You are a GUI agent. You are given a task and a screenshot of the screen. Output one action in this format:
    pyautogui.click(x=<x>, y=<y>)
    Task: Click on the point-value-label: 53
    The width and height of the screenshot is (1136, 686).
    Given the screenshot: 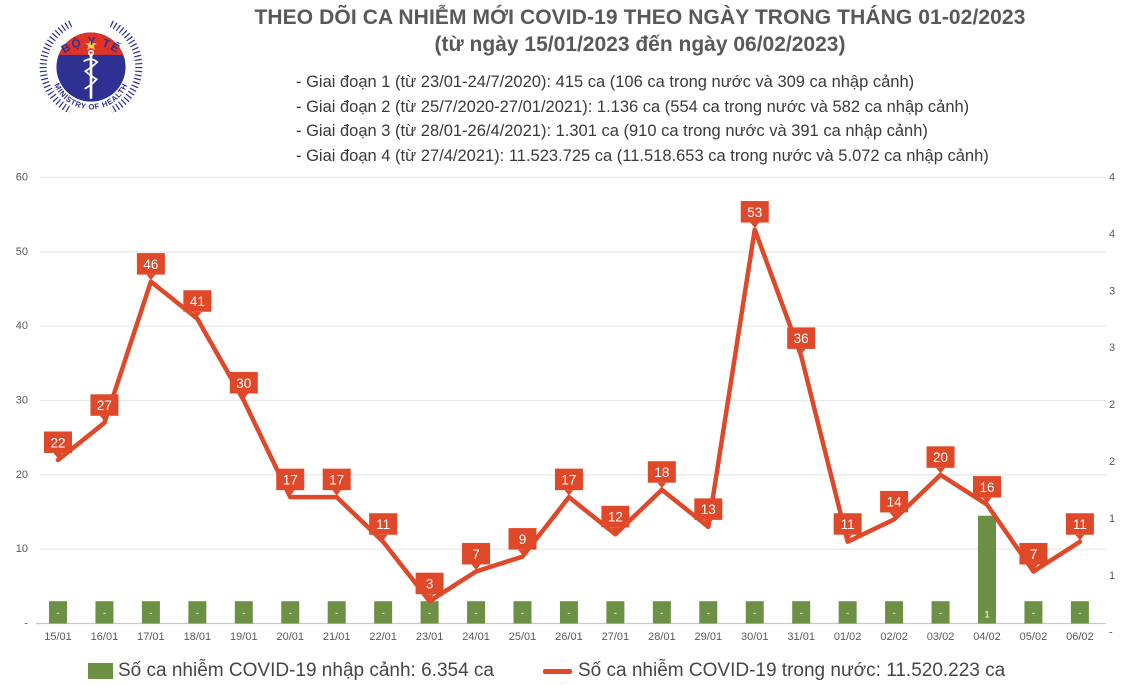 What is the action you would take?
    pyautogui.click(x=754, y=212)
    